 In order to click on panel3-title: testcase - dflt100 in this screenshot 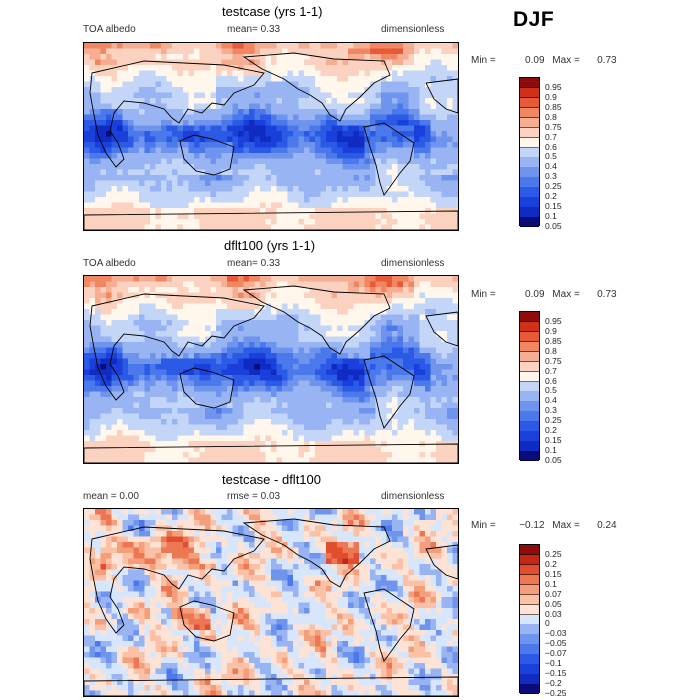, I will do `click(271, 479)`.